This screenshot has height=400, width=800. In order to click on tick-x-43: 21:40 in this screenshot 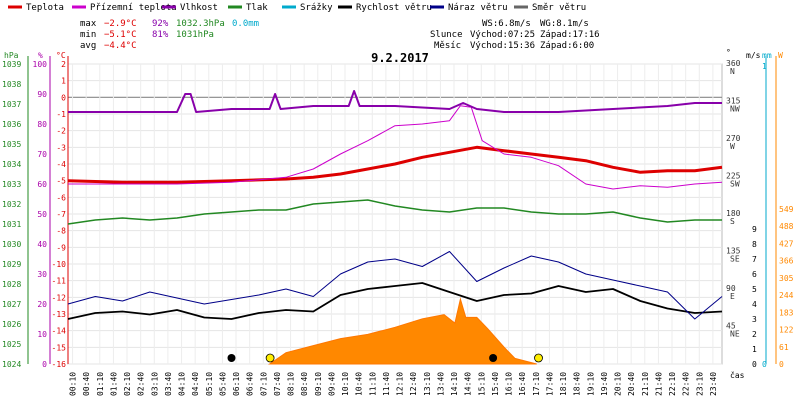, I will do `click(658, 384)`.